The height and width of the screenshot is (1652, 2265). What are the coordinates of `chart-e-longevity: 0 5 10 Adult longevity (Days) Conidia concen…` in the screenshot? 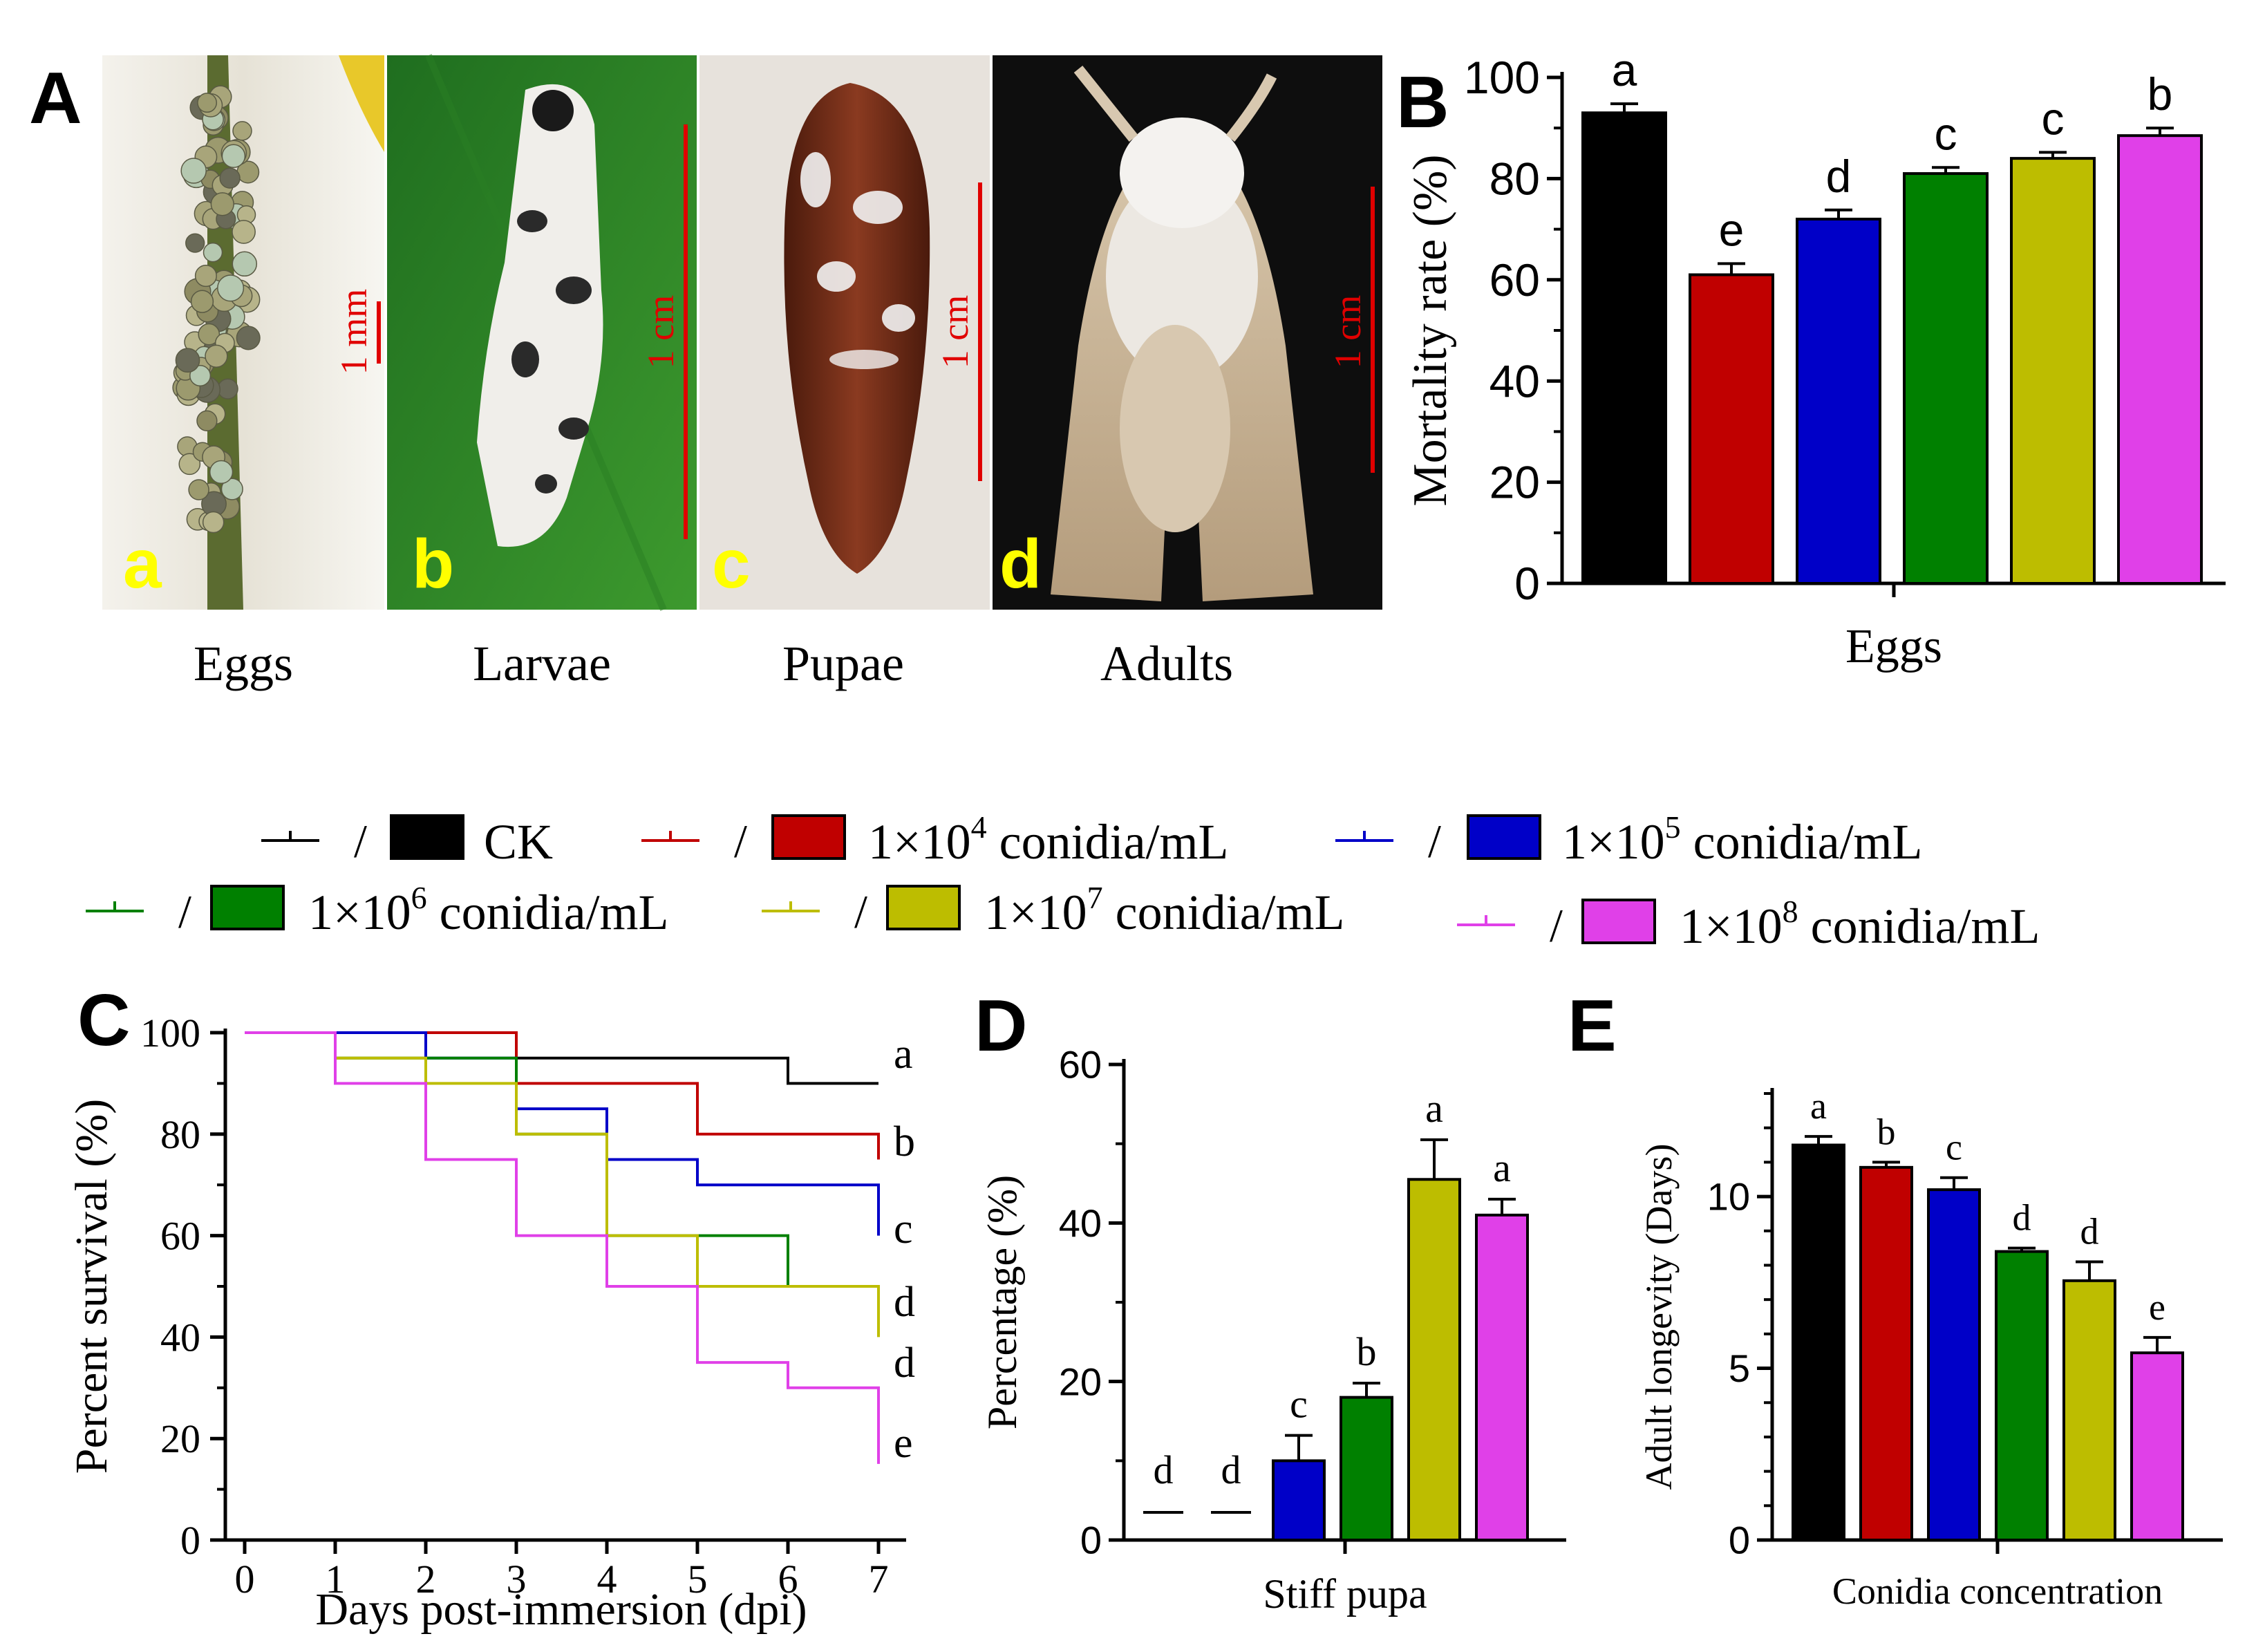 It's located at (1930, 1348).